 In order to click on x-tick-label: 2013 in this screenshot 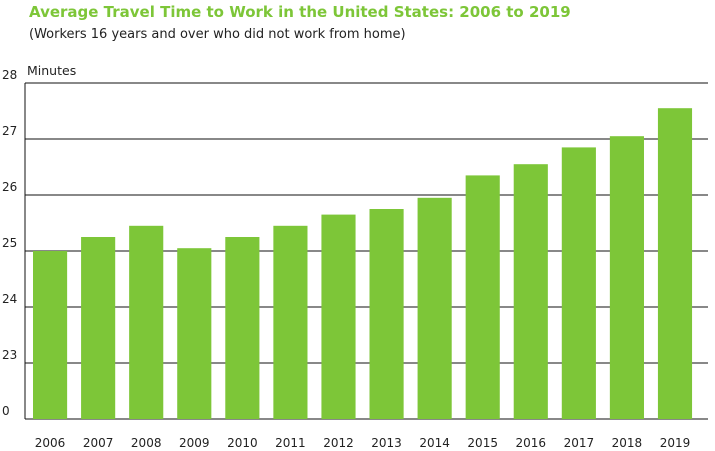, I will do `click(386, 443)`.